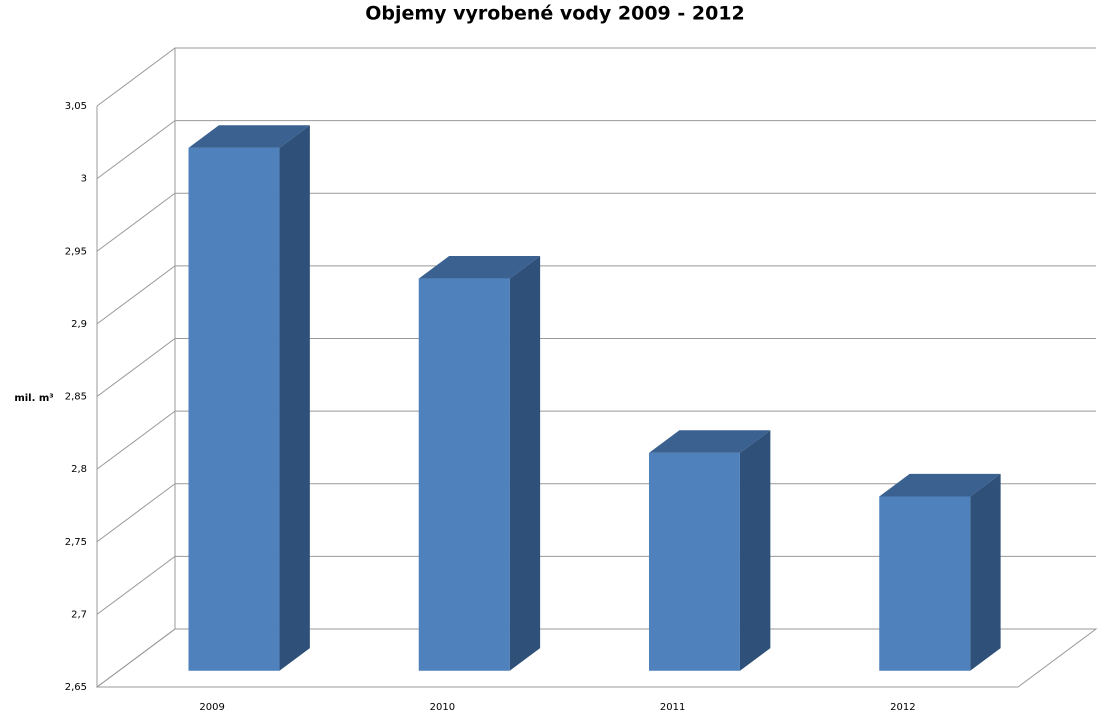  Describe the element at coordinates (76, 251) in the screenshot. I see `y-tick-label: 2,95` at that location.